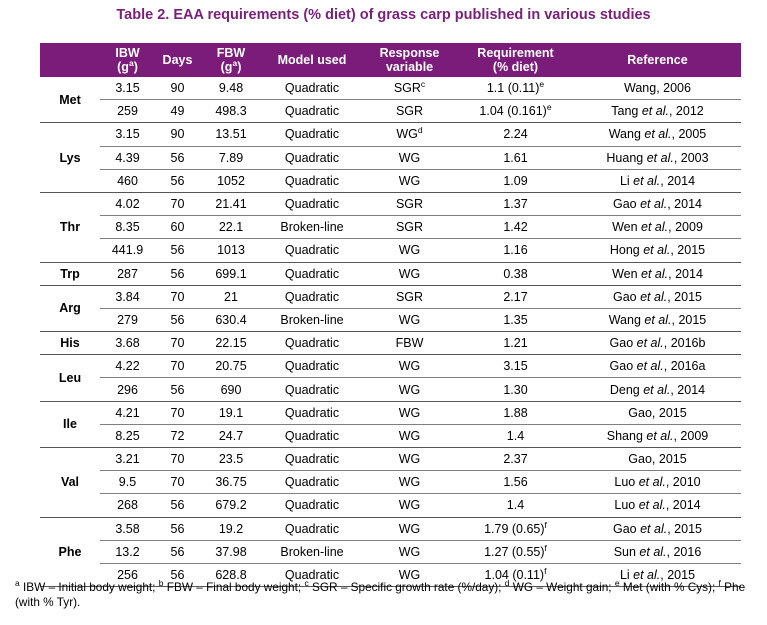  Describe the element at coordinates (177, 111) in the screenshot. I see `days-cell: 49` at that location.